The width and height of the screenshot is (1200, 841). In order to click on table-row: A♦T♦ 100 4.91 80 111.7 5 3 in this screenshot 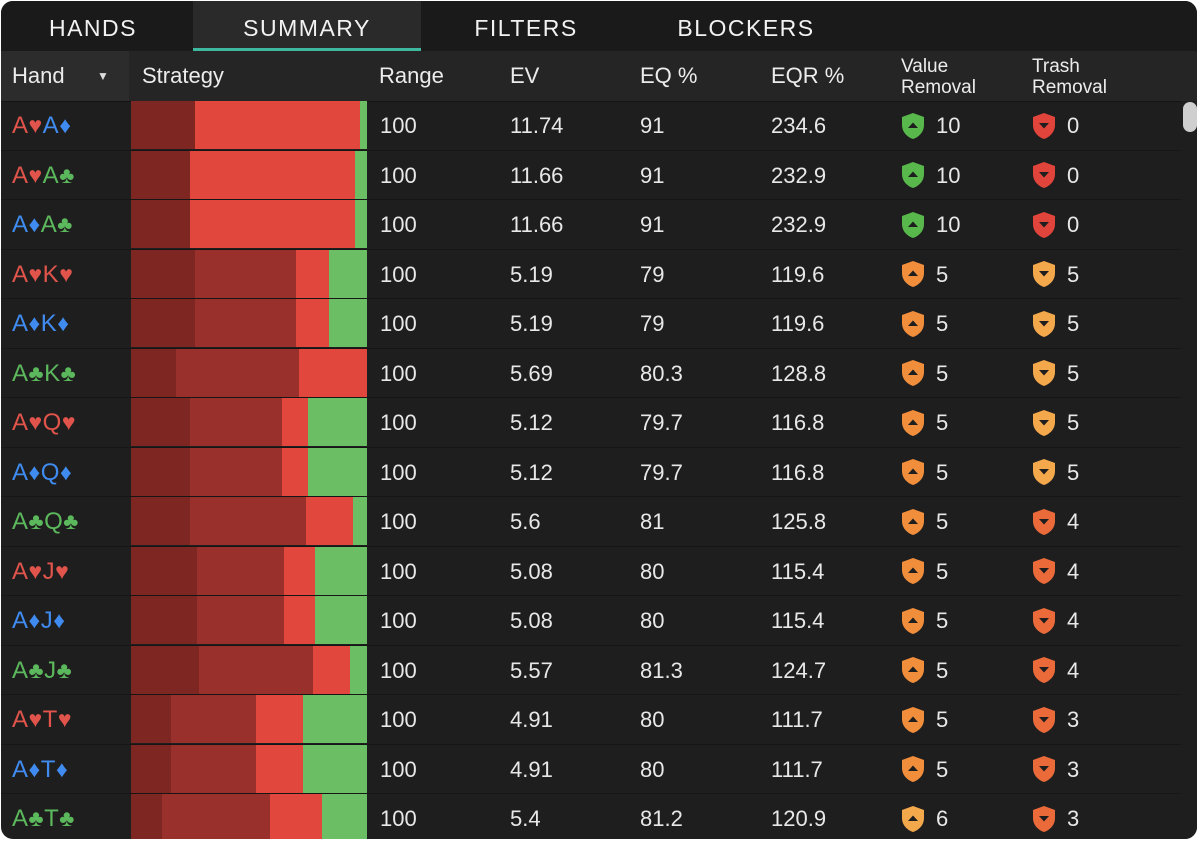, I will do `click(591, 769)`.